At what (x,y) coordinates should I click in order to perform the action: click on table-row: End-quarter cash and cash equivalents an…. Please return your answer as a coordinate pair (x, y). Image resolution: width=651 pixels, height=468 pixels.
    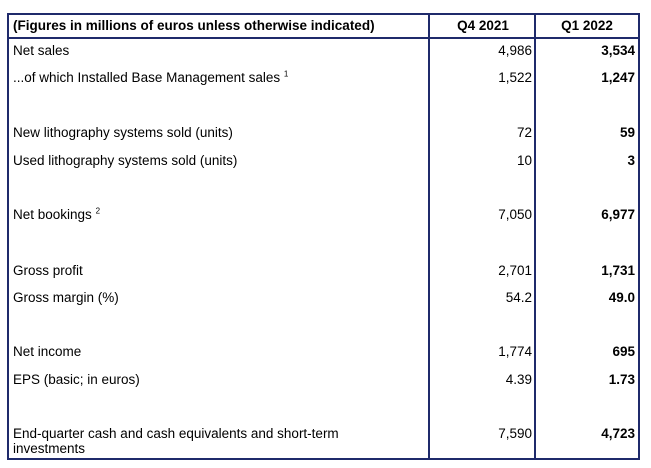
    Looking at the image, I should click on (323, 442).